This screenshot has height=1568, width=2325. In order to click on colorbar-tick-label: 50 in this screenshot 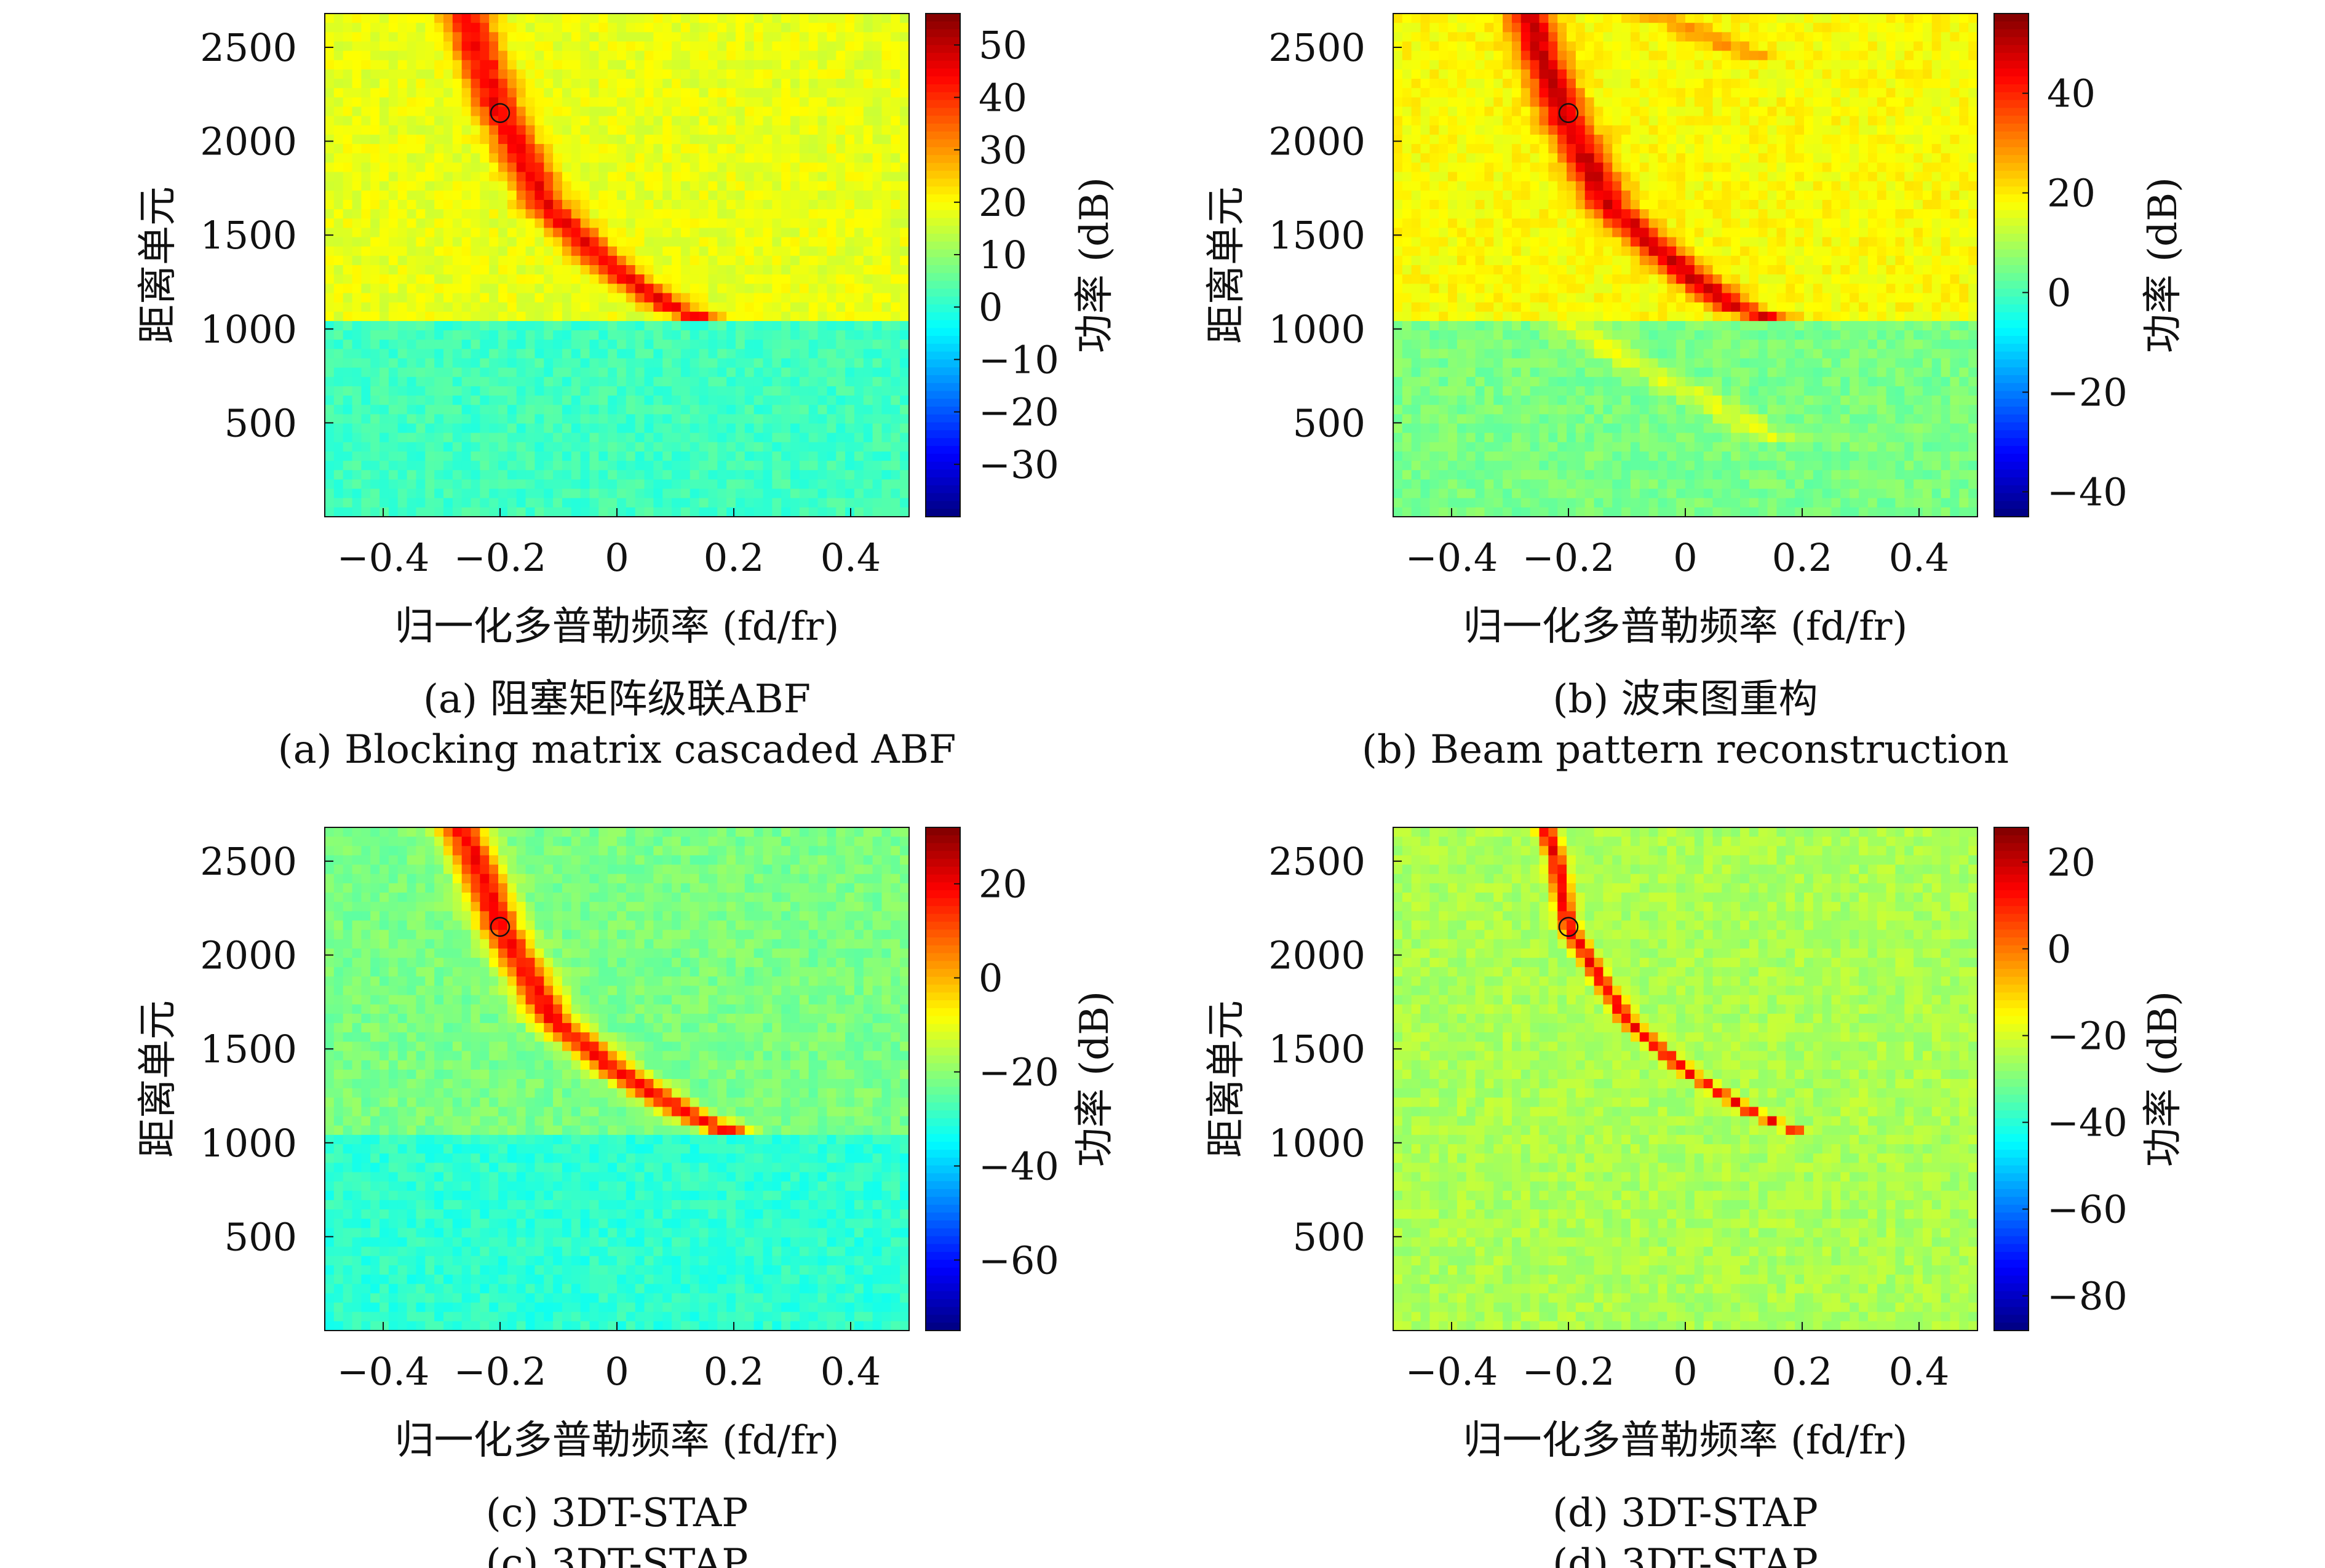, I will do `click(1003, 46)`.